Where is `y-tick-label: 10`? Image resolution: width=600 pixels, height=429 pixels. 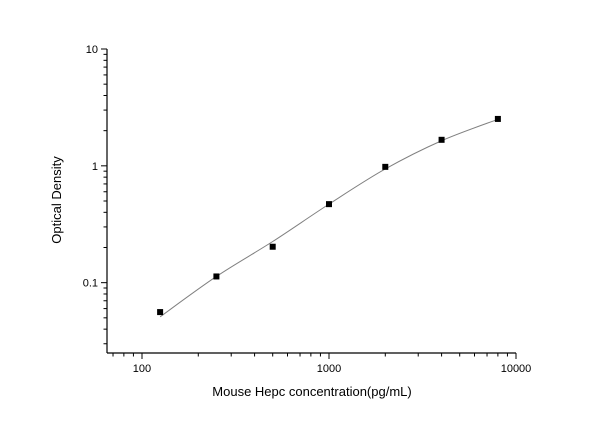 y-tick-label: 10 is located at coordinates (92, 50).